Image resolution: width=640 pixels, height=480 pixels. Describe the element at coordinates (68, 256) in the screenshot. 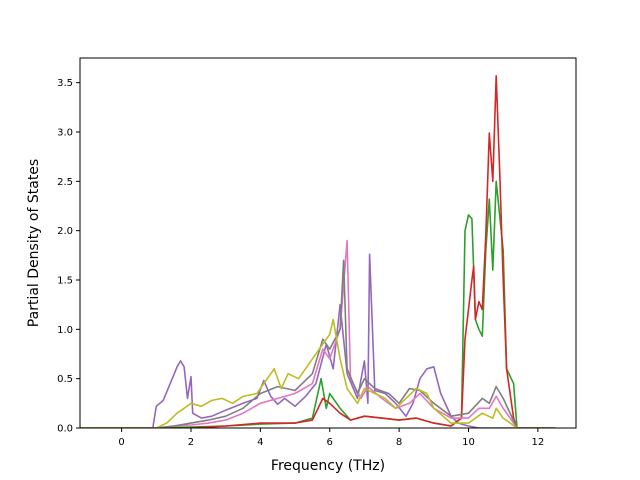

I see `y-axis-ticks: 0.0 0.5 1.0 1.5 2.0 2.5 3.0 3.5` at that location.